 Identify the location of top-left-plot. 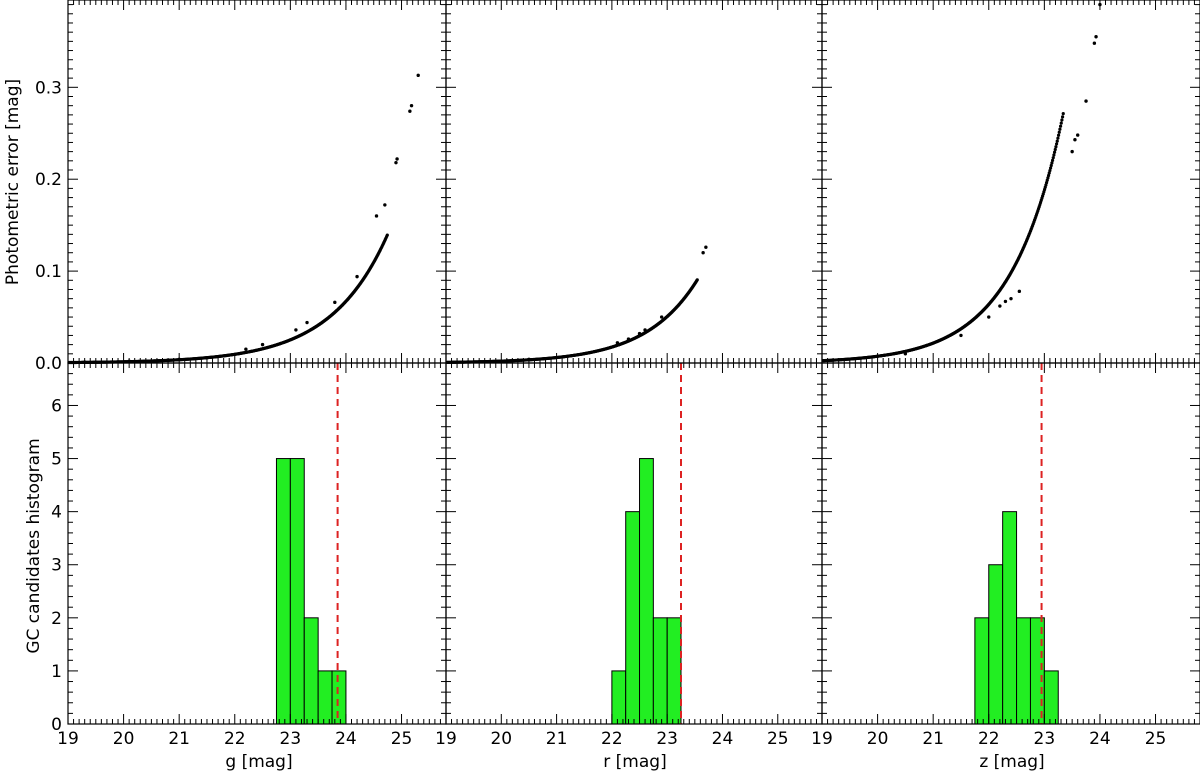
(244, 219).